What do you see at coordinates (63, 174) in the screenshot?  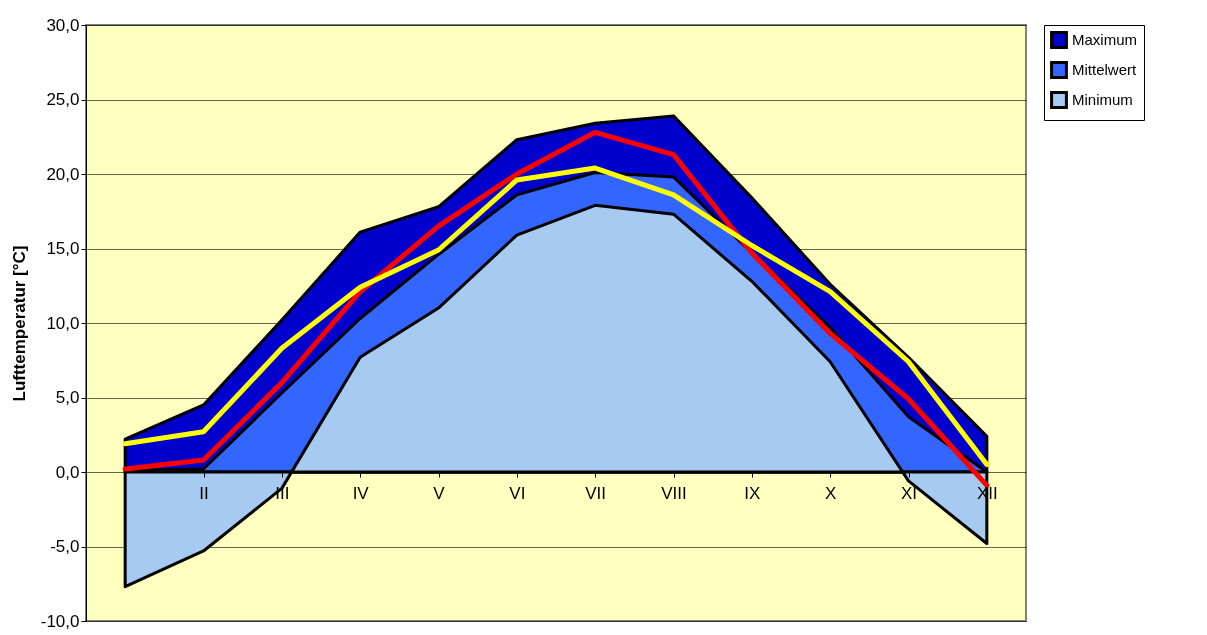 I see `y-tick-label: 20,0` at bounding box center [63, 174].